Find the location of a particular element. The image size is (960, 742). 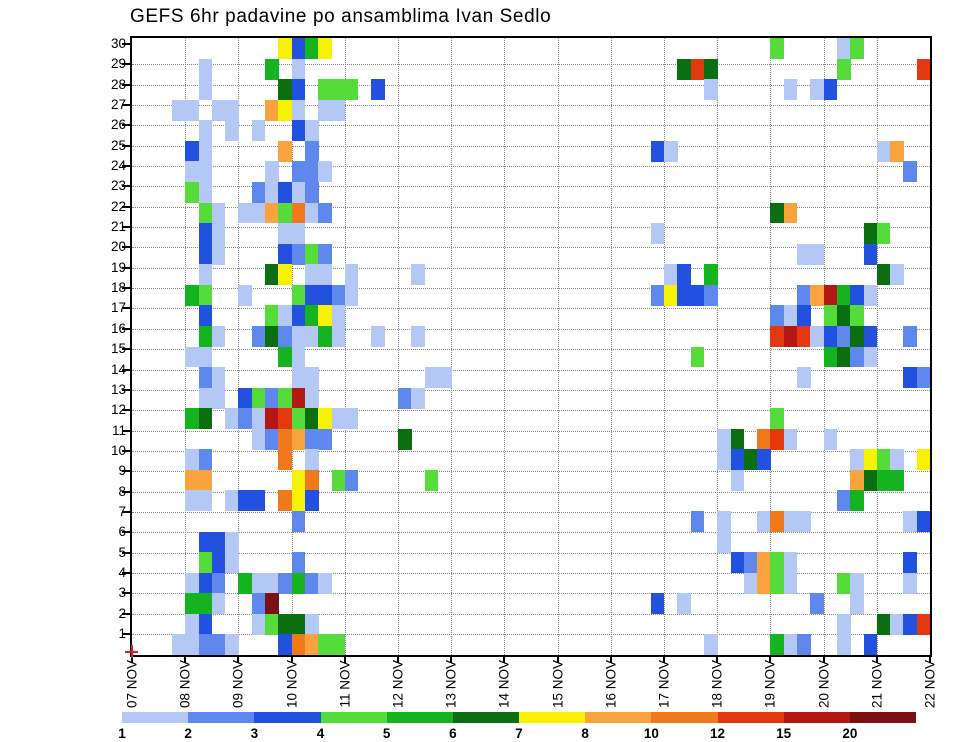

colorbar-label: 3 is located at coordinates (254, 733).